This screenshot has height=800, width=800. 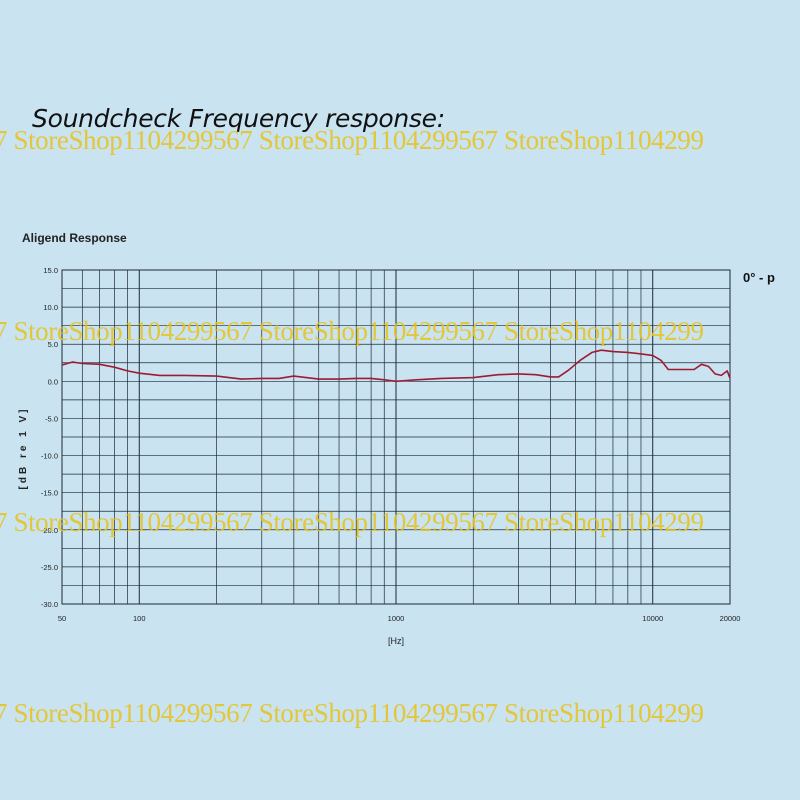 What do you see at coordinates (51, 418) in the screenshot?
I see `y-tick-label: -5.0` at bounding box center [51, 418].